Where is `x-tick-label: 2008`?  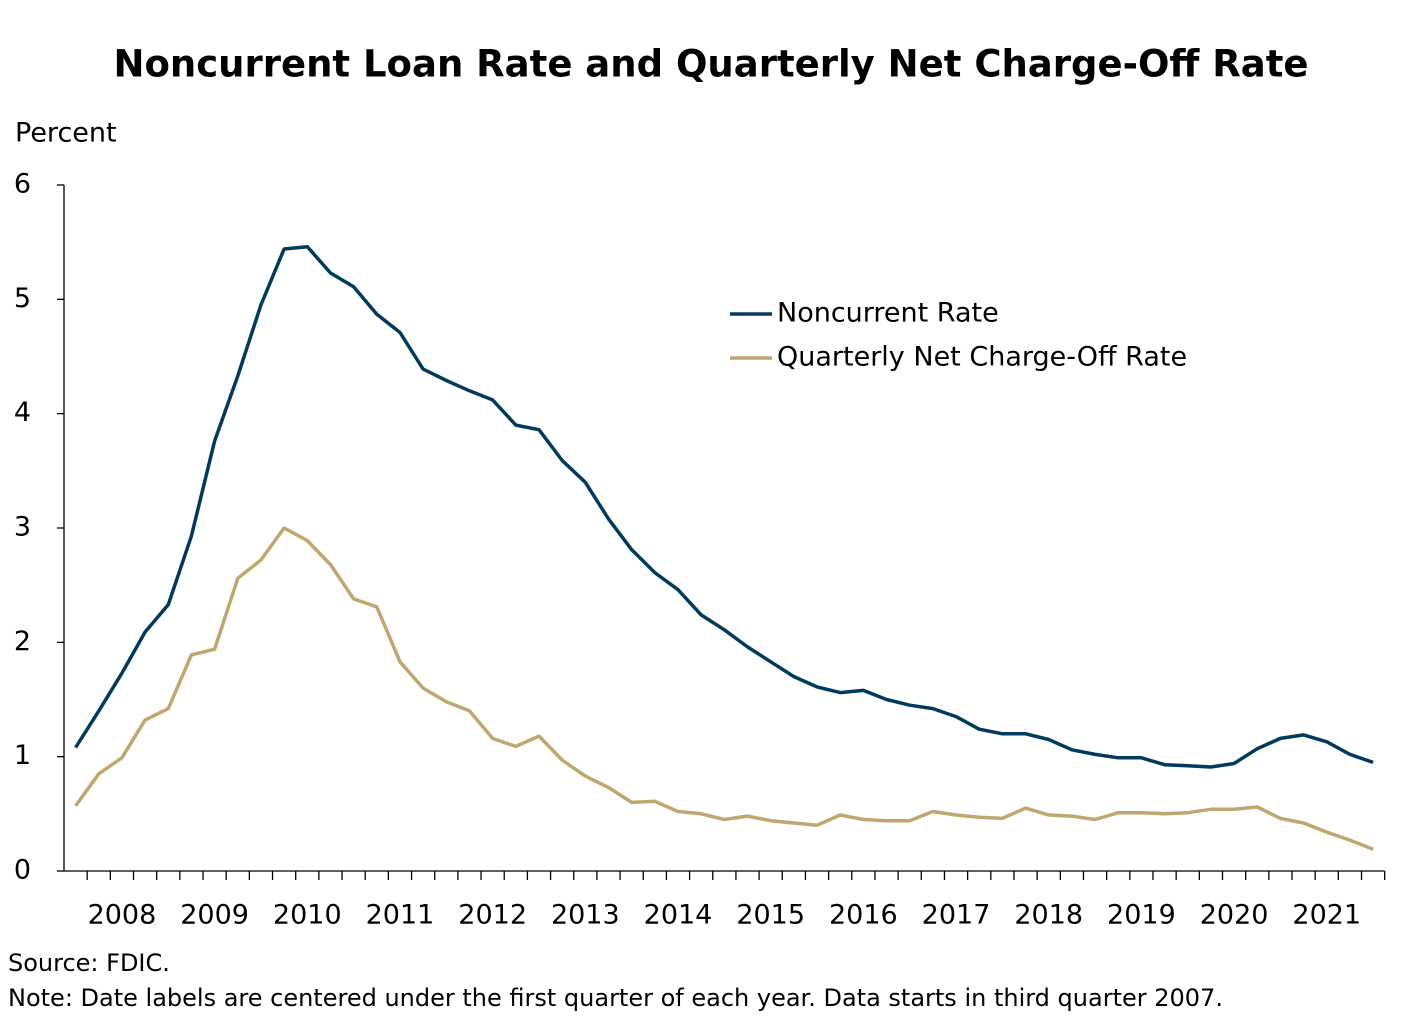
x-tick-label: 2008 is located at coordinates (122, 915).